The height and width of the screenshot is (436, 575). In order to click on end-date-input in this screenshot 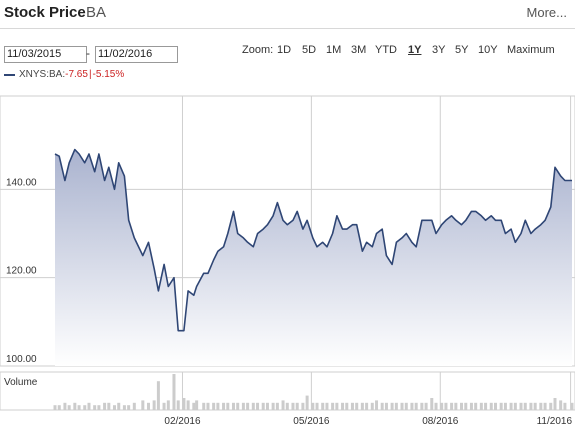, I will do `click(136, 54)`.